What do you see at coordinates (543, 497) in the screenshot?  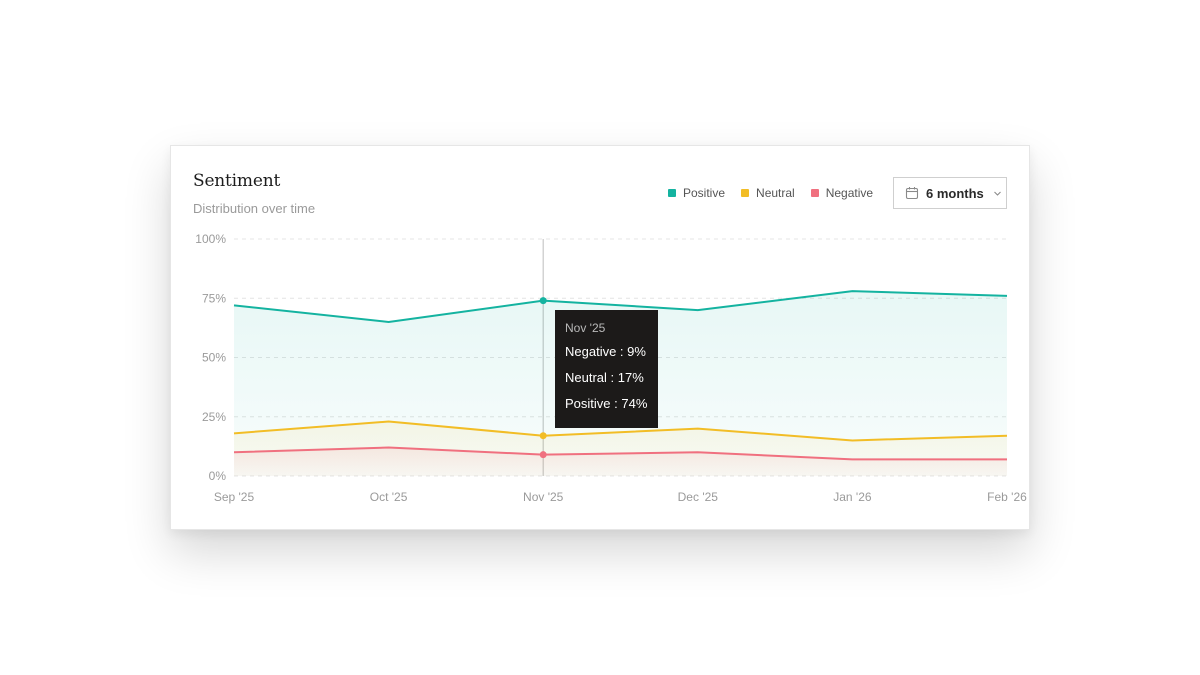 I see `x-tick-label: Nov '25` at bounding box center [543, 497].